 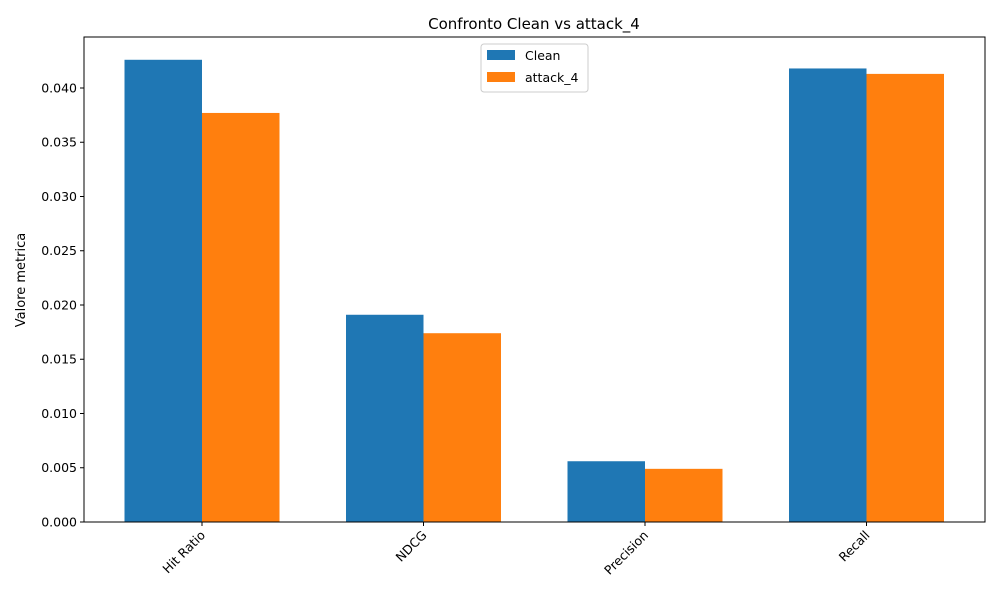 What do you see at coordinates (385, 418) in the screenshot?
I see `bar-clean-ndcg` at bounding box center [385, 418].